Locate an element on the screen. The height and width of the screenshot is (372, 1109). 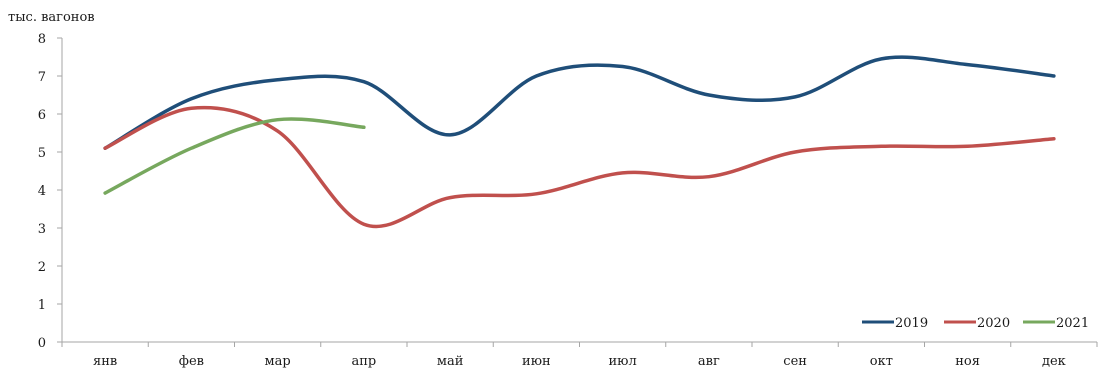
x-tick-label: июл is located at coordinates (623, 361).